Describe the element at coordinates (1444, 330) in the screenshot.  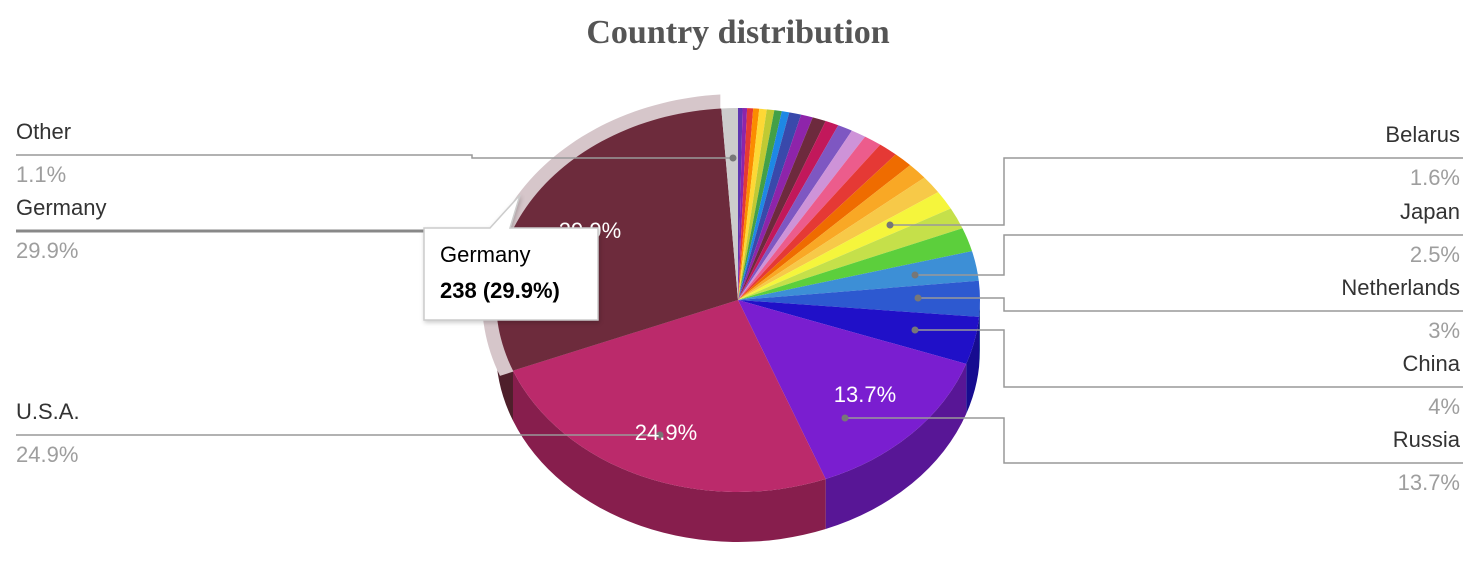
I see `legend-value: 3%` at that location.